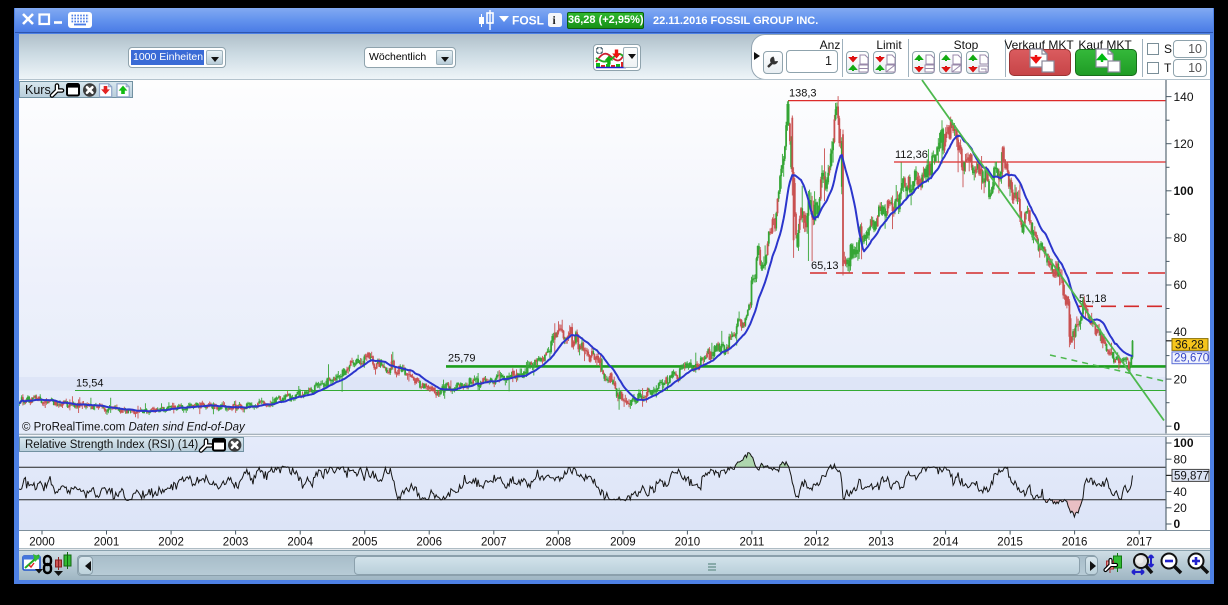 The image size is (1228, 605). I want to click on svg-text: 25,79, so click(462, 359).